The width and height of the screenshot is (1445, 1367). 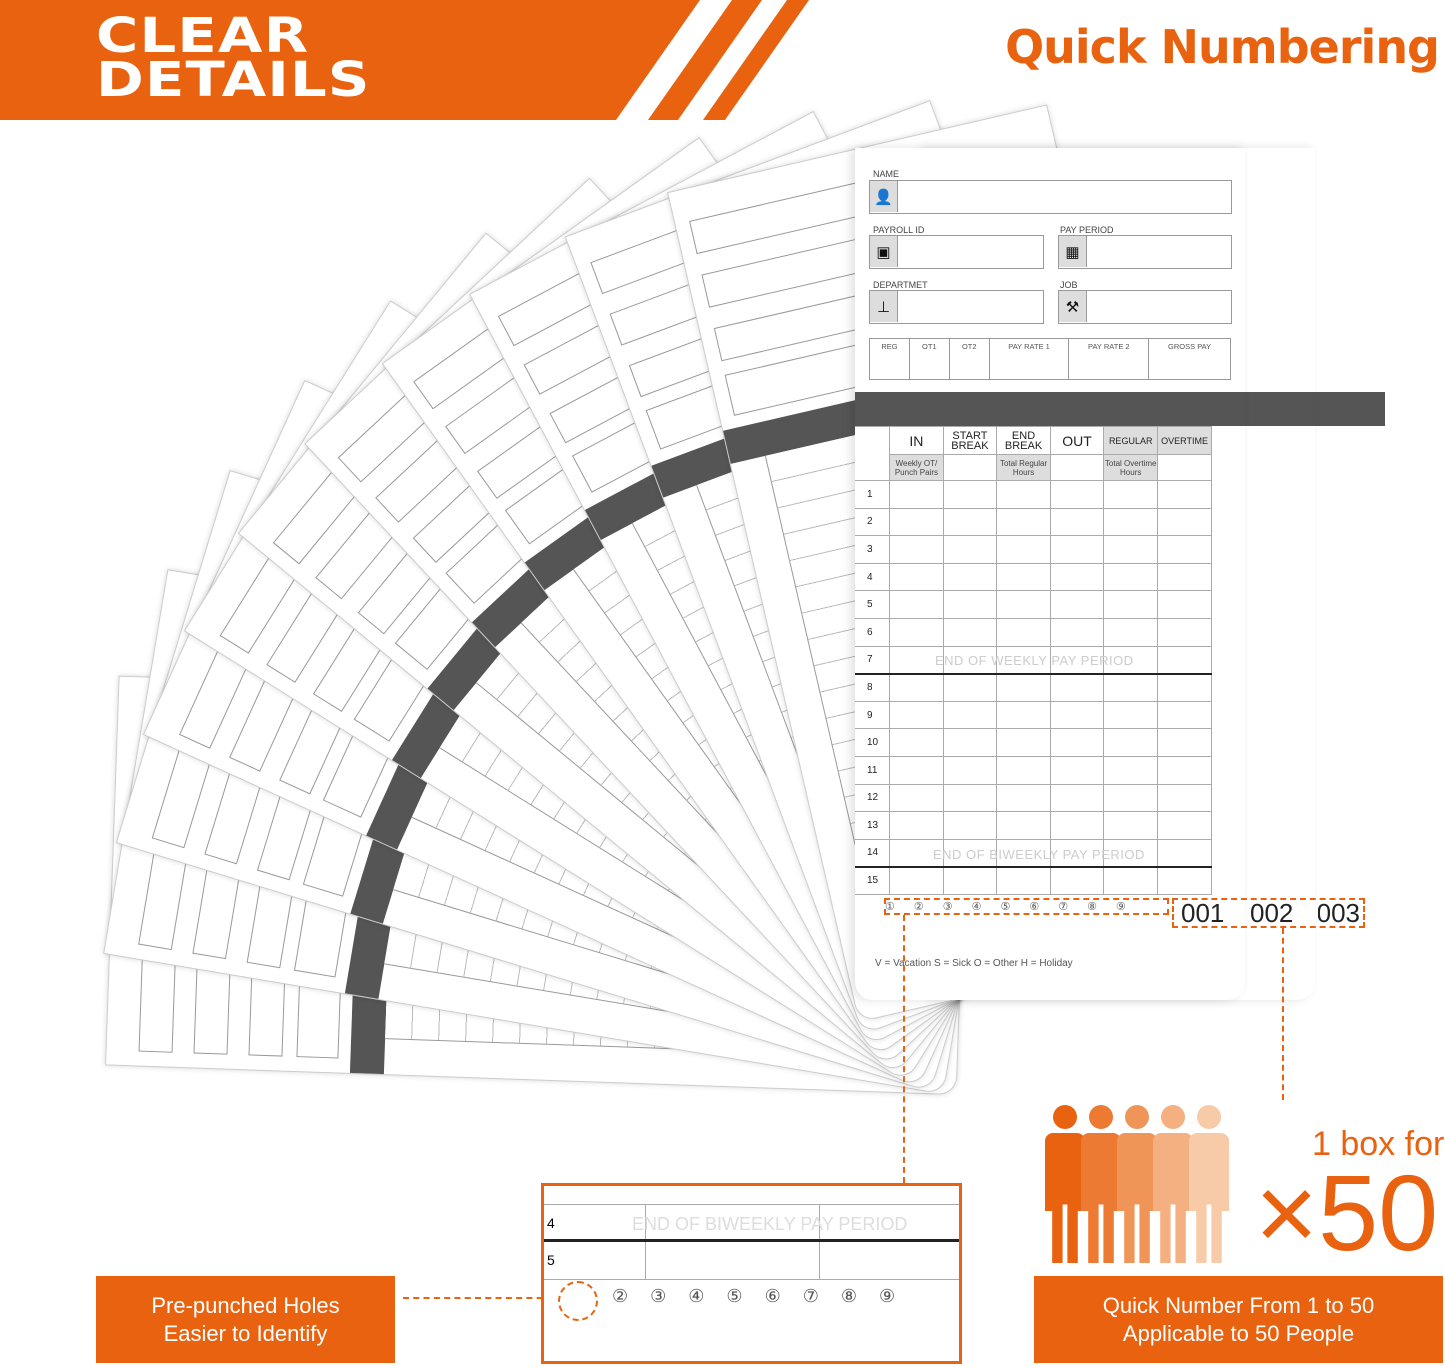 What do you see at coordinates (956, 252) in the screenshot?
I see `payroll-id-field: ▣` at bounding box center [956, 252].